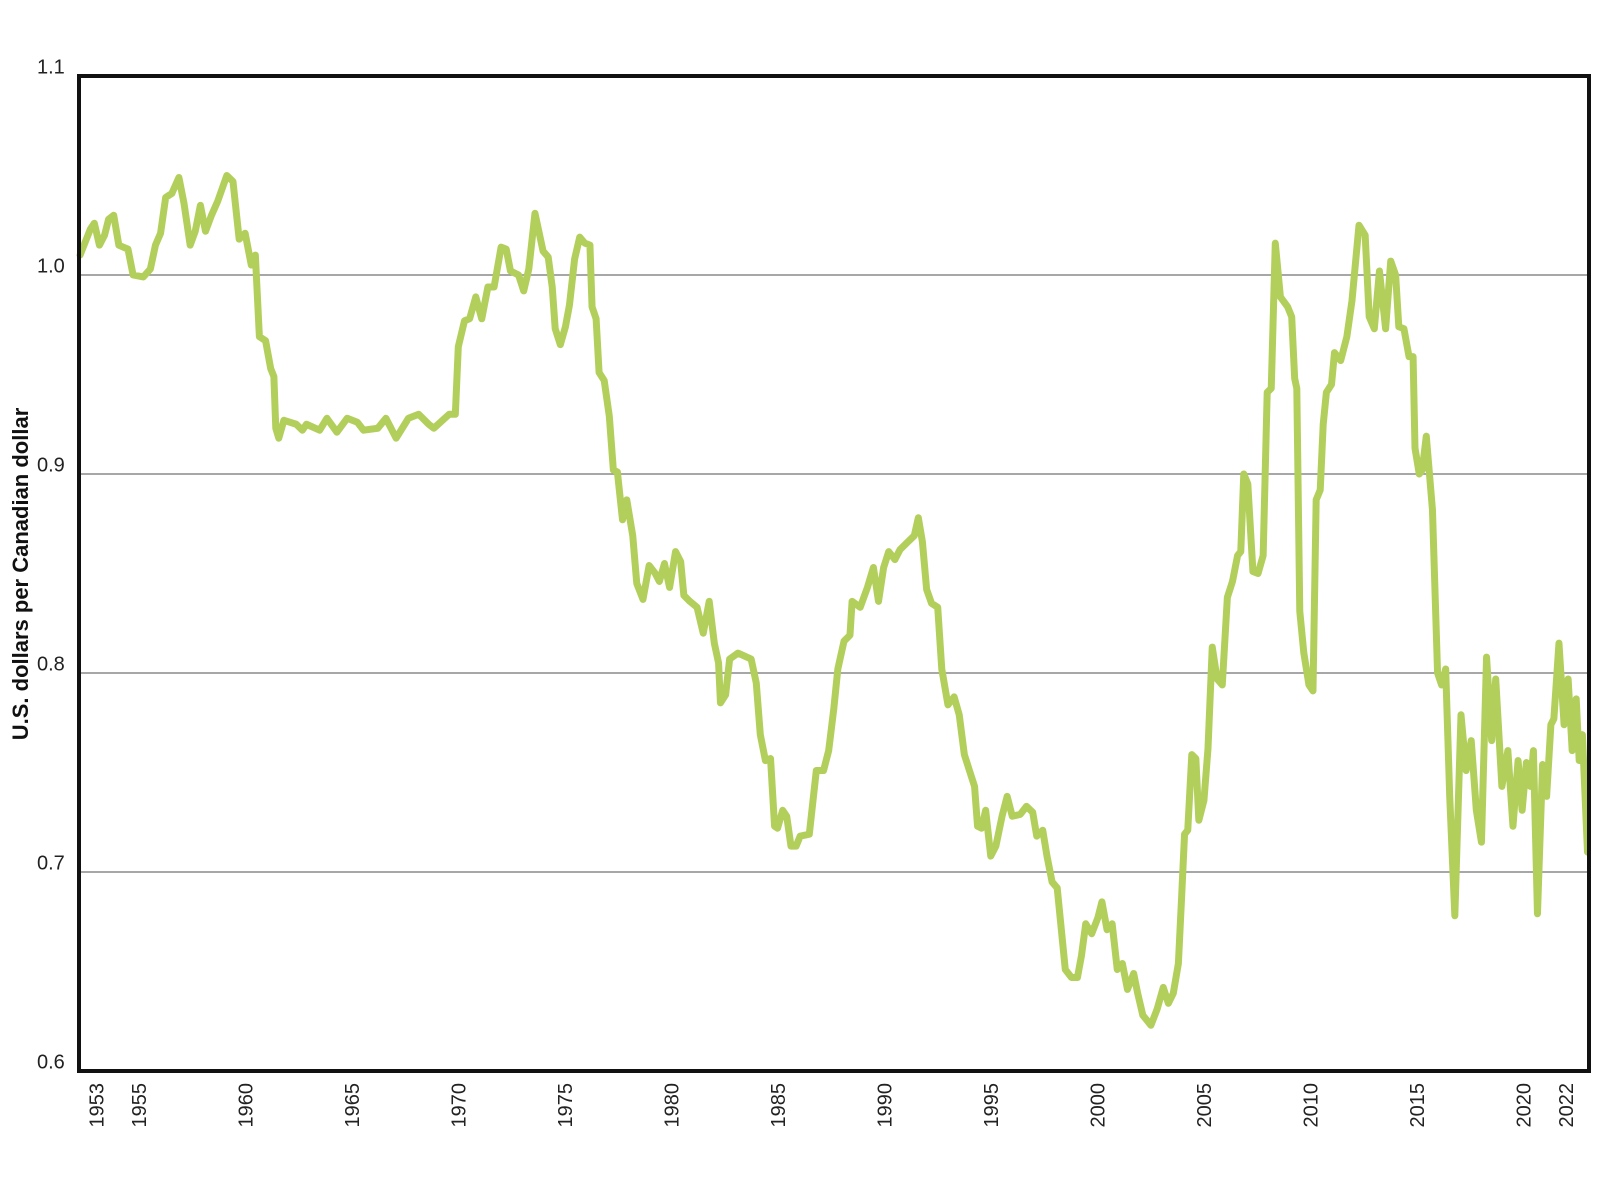  I want to click on x-tick-label: 2022, so click(1567, 1105).